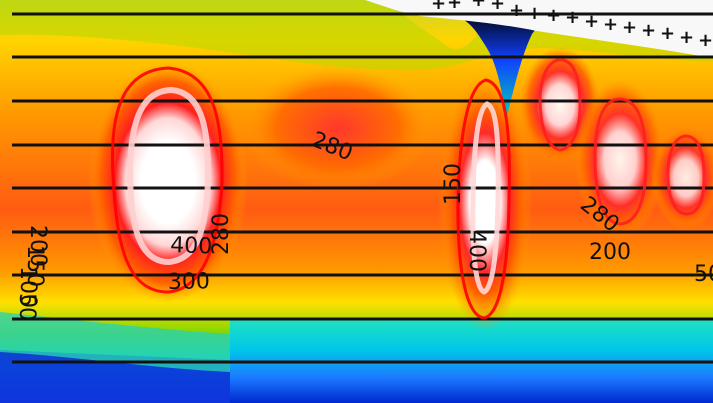 The image size is (713, 403). Describe the element at coordinates (498, 65) in the screenshot. I see `near-surface-low-zone` at that location.